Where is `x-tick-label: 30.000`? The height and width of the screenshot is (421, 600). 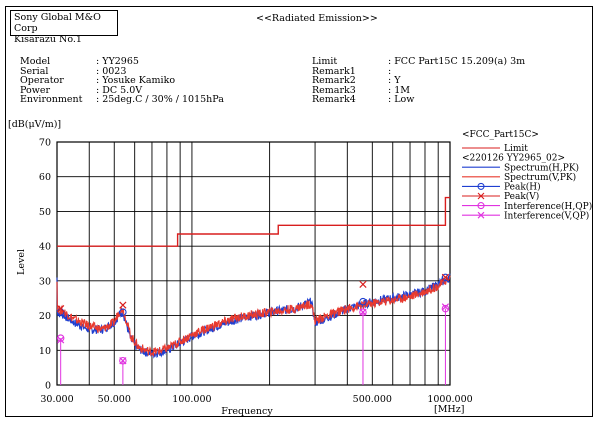 x-tick-label: 30.000 is located at coordinates (56, 399).